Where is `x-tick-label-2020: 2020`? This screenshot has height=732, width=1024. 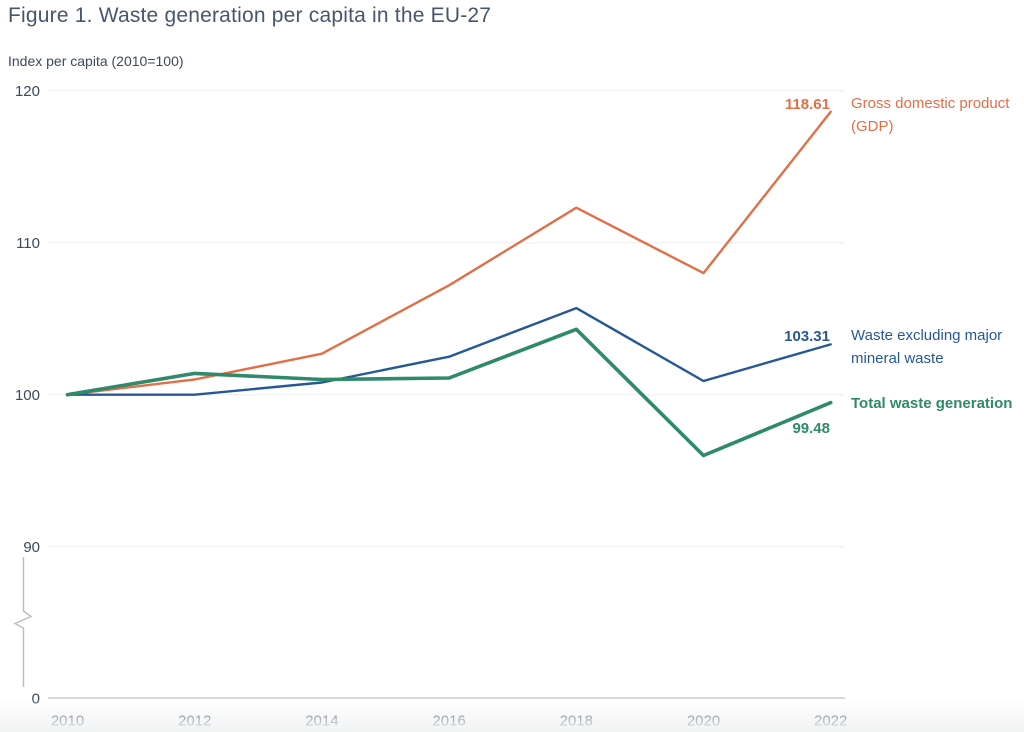 x-tick-label-2020: 2020 is located at coordinates (703, 721).